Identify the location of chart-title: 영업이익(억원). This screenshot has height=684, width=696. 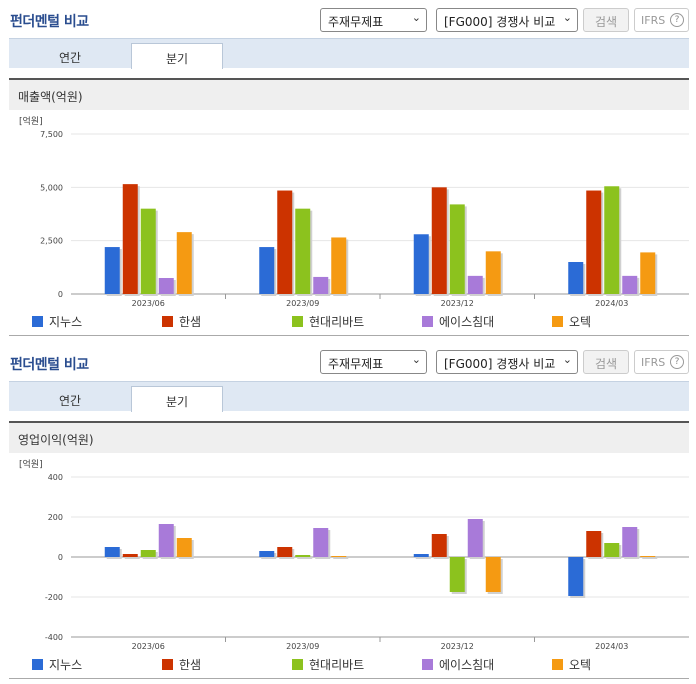
(349, 438).